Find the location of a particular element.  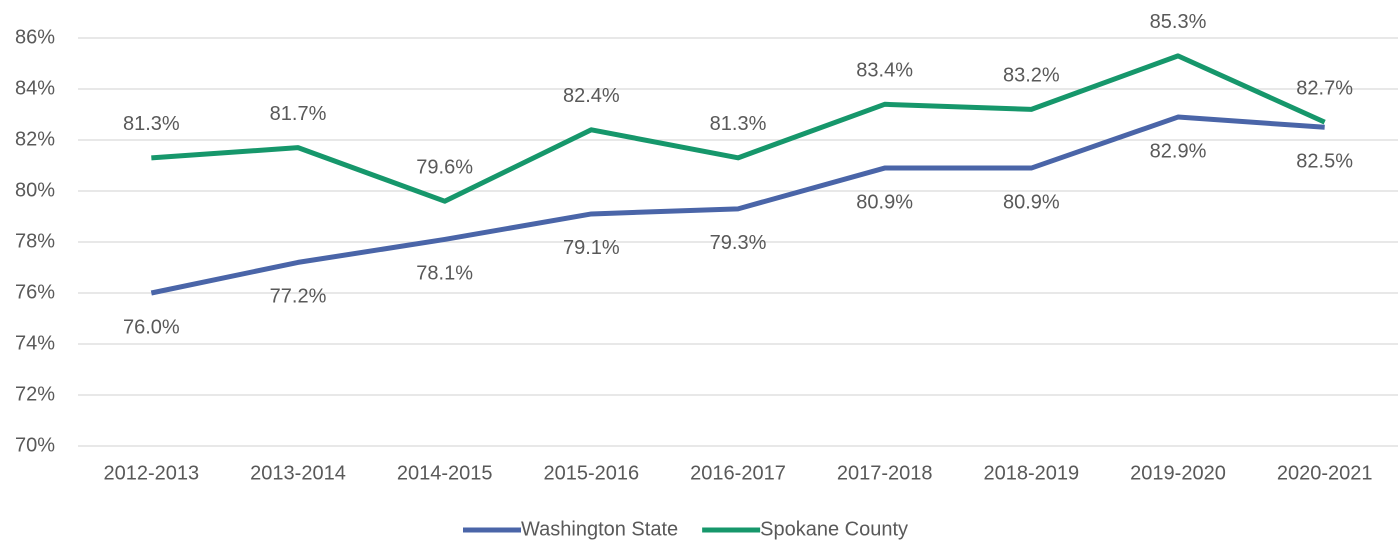

y-tick-label: 86% is located at coordinates (35, 37).